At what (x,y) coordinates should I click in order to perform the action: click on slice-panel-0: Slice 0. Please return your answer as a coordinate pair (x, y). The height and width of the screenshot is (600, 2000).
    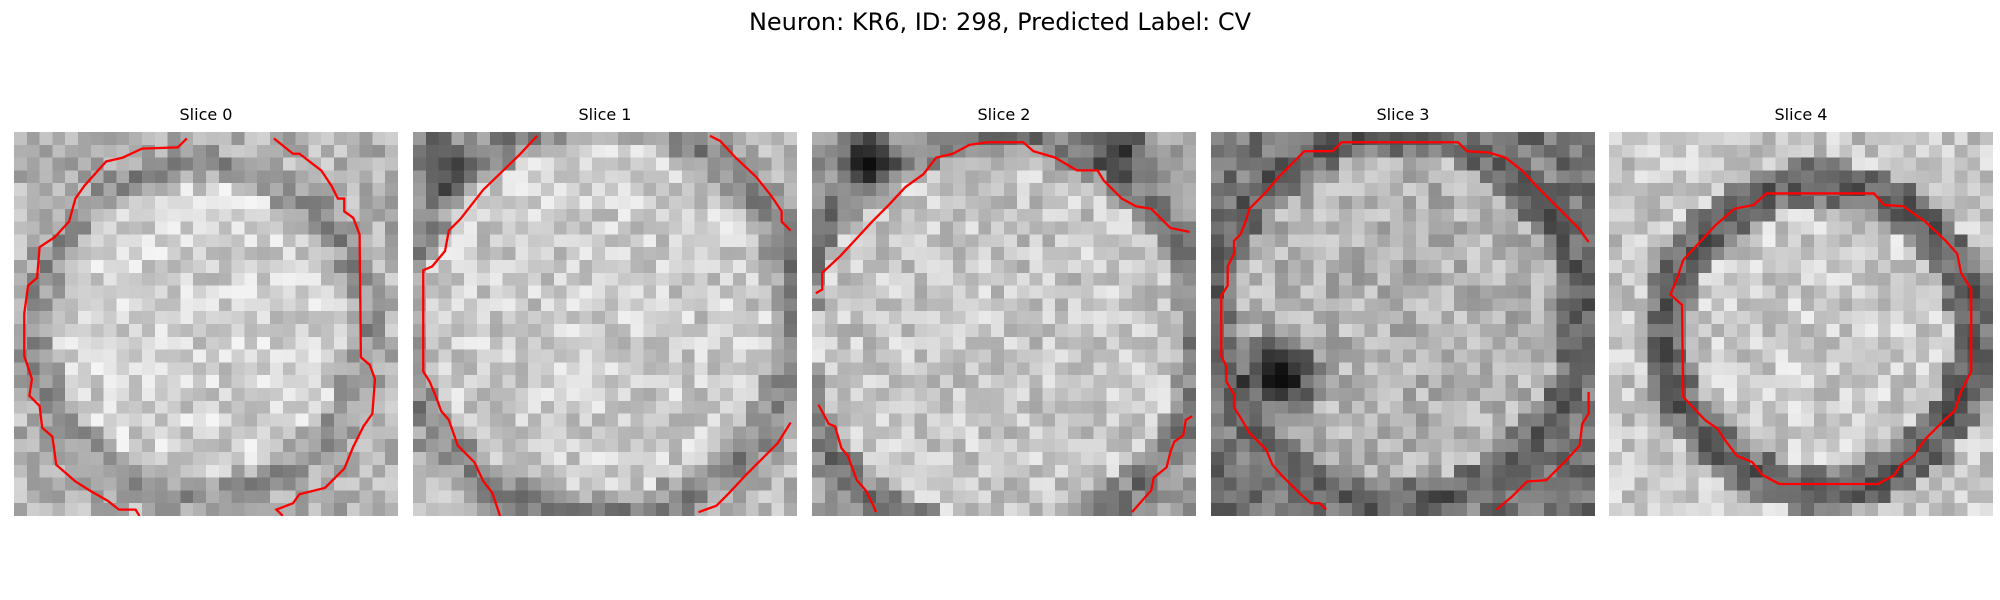
    Looking at the image, I should click on (206, 310).